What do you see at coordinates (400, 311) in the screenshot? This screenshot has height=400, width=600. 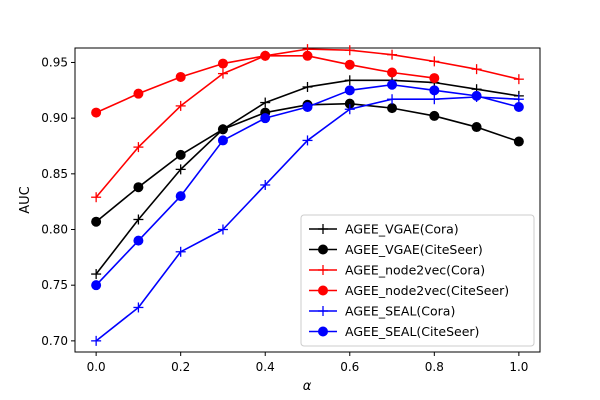 I see `legend-label: AGEE_SEAL(Cora)` at bounding box center [400, 311].